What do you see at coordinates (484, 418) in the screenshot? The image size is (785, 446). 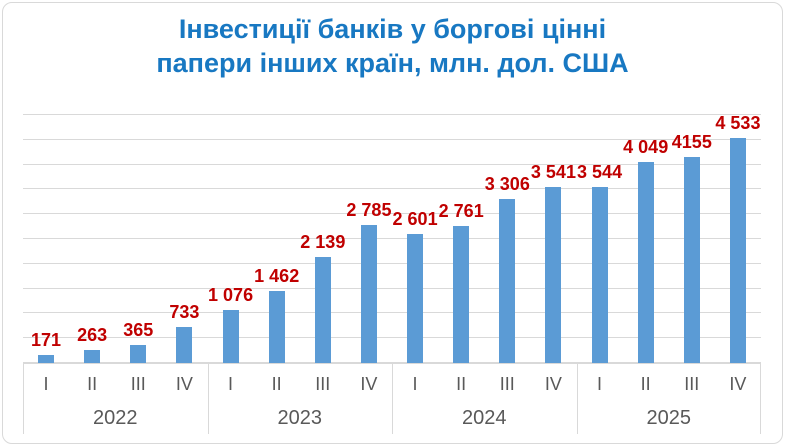 I see `year-label: 2024` at bounding box center [484, 418].